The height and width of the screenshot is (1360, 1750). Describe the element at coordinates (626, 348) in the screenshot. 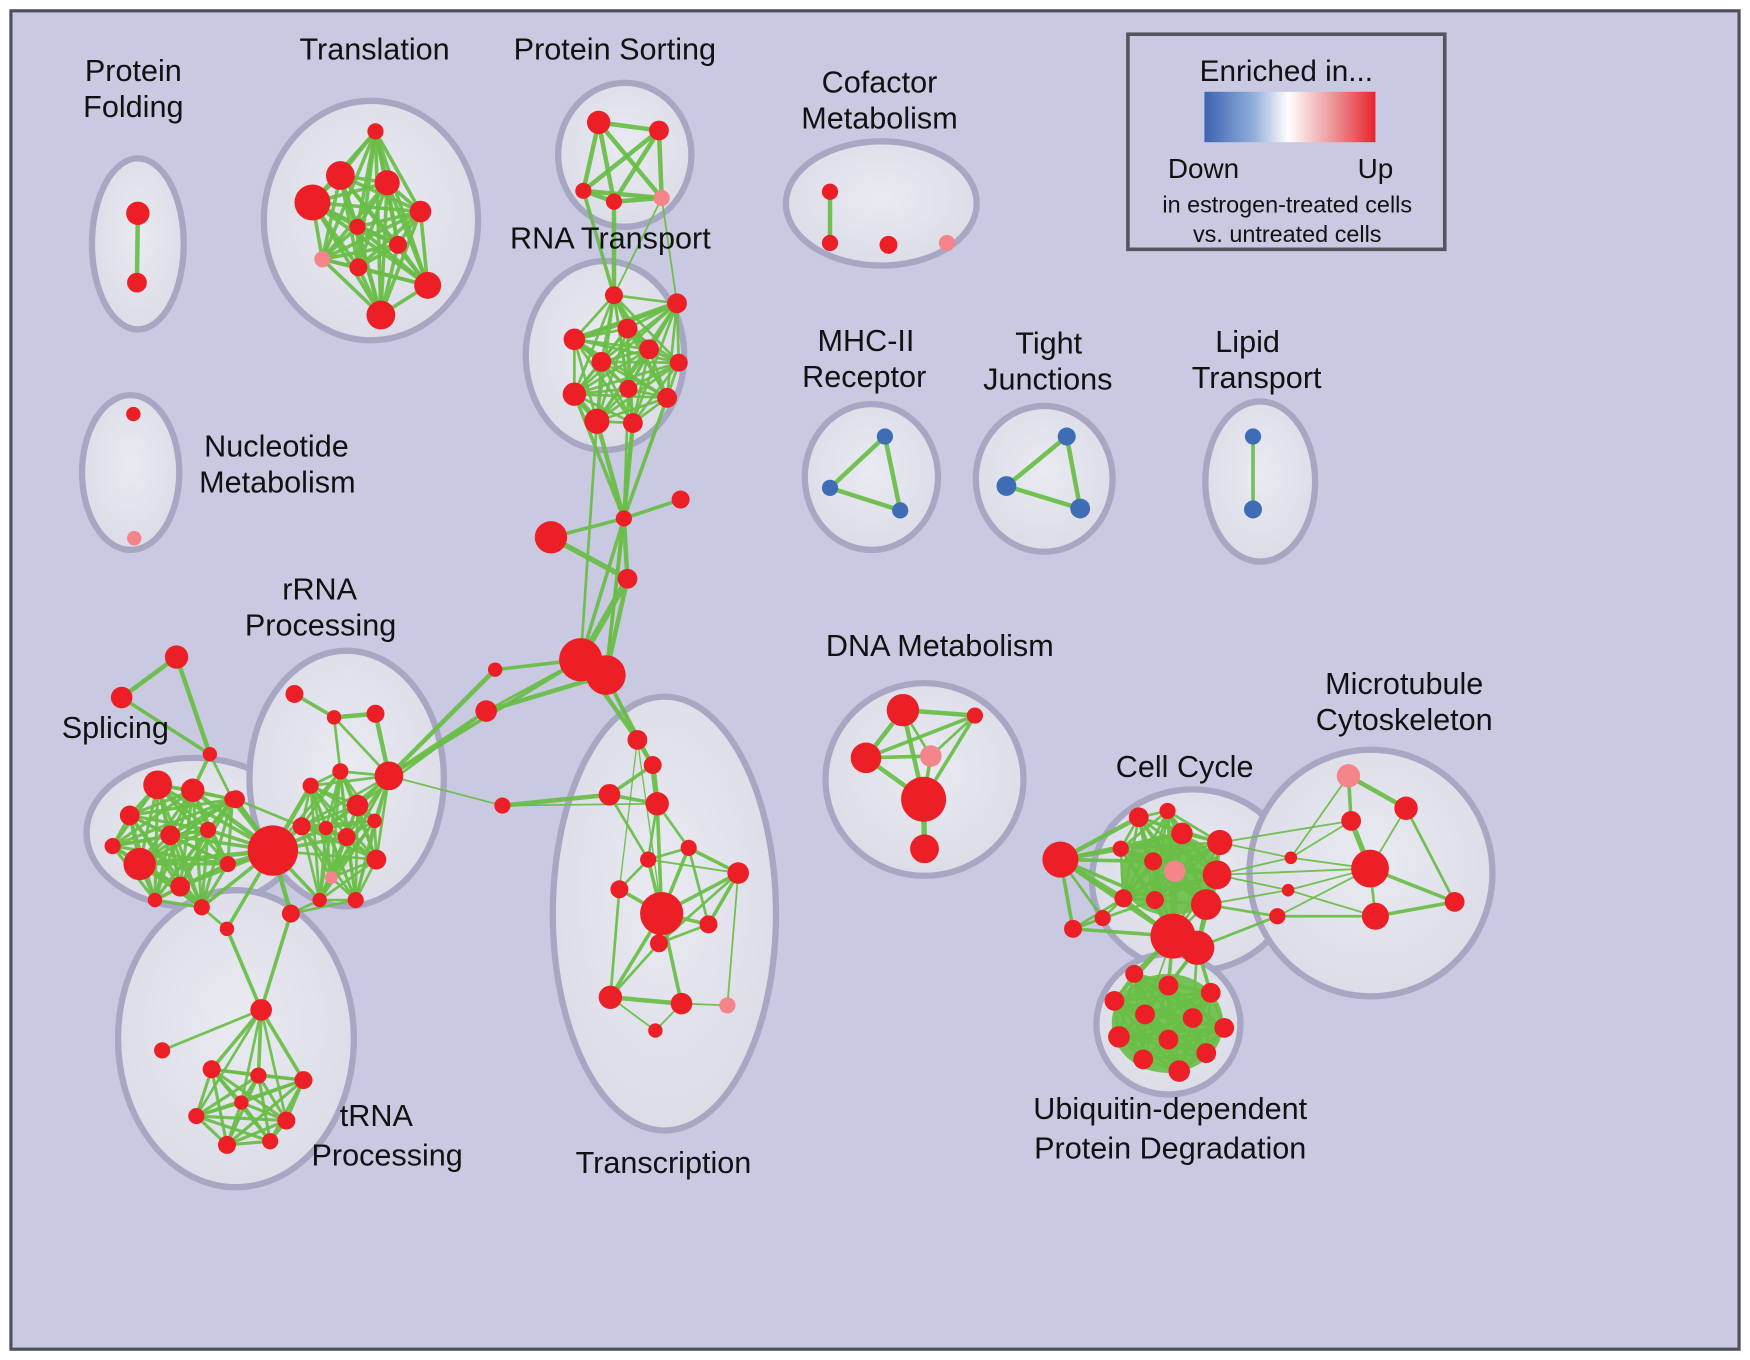

I see `edge-rt2-rt8` at that location.